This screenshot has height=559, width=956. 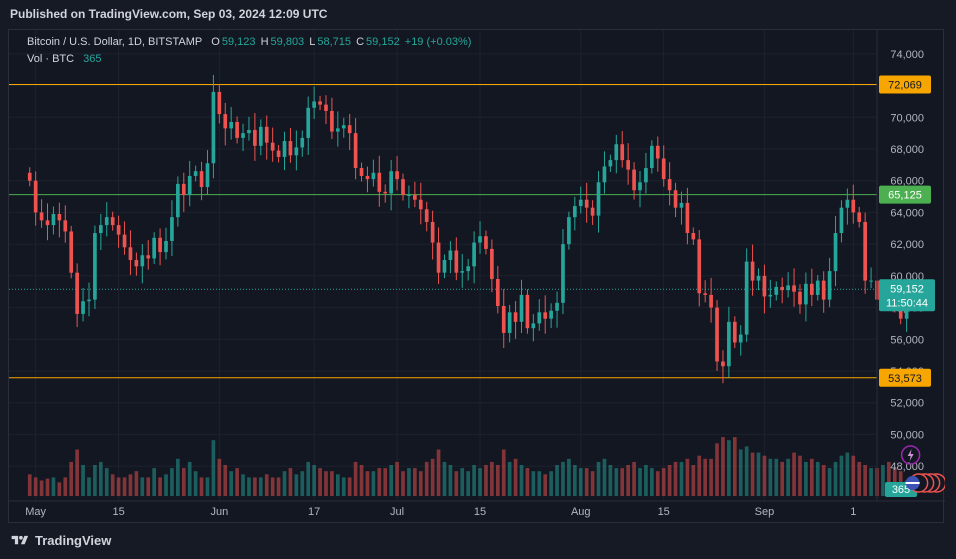 What do you see at coordinates (907, 303) in the screenshot?
I see `countdown-label: 11:50:44` at bounding box center [907, 303].